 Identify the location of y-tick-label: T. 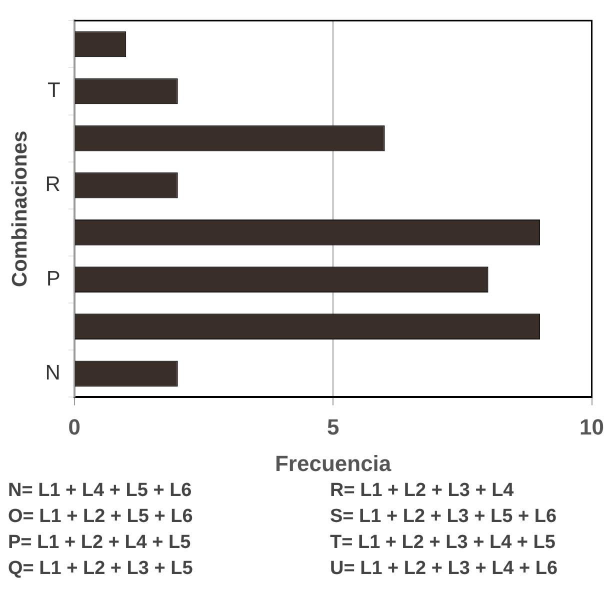
(54, 90).